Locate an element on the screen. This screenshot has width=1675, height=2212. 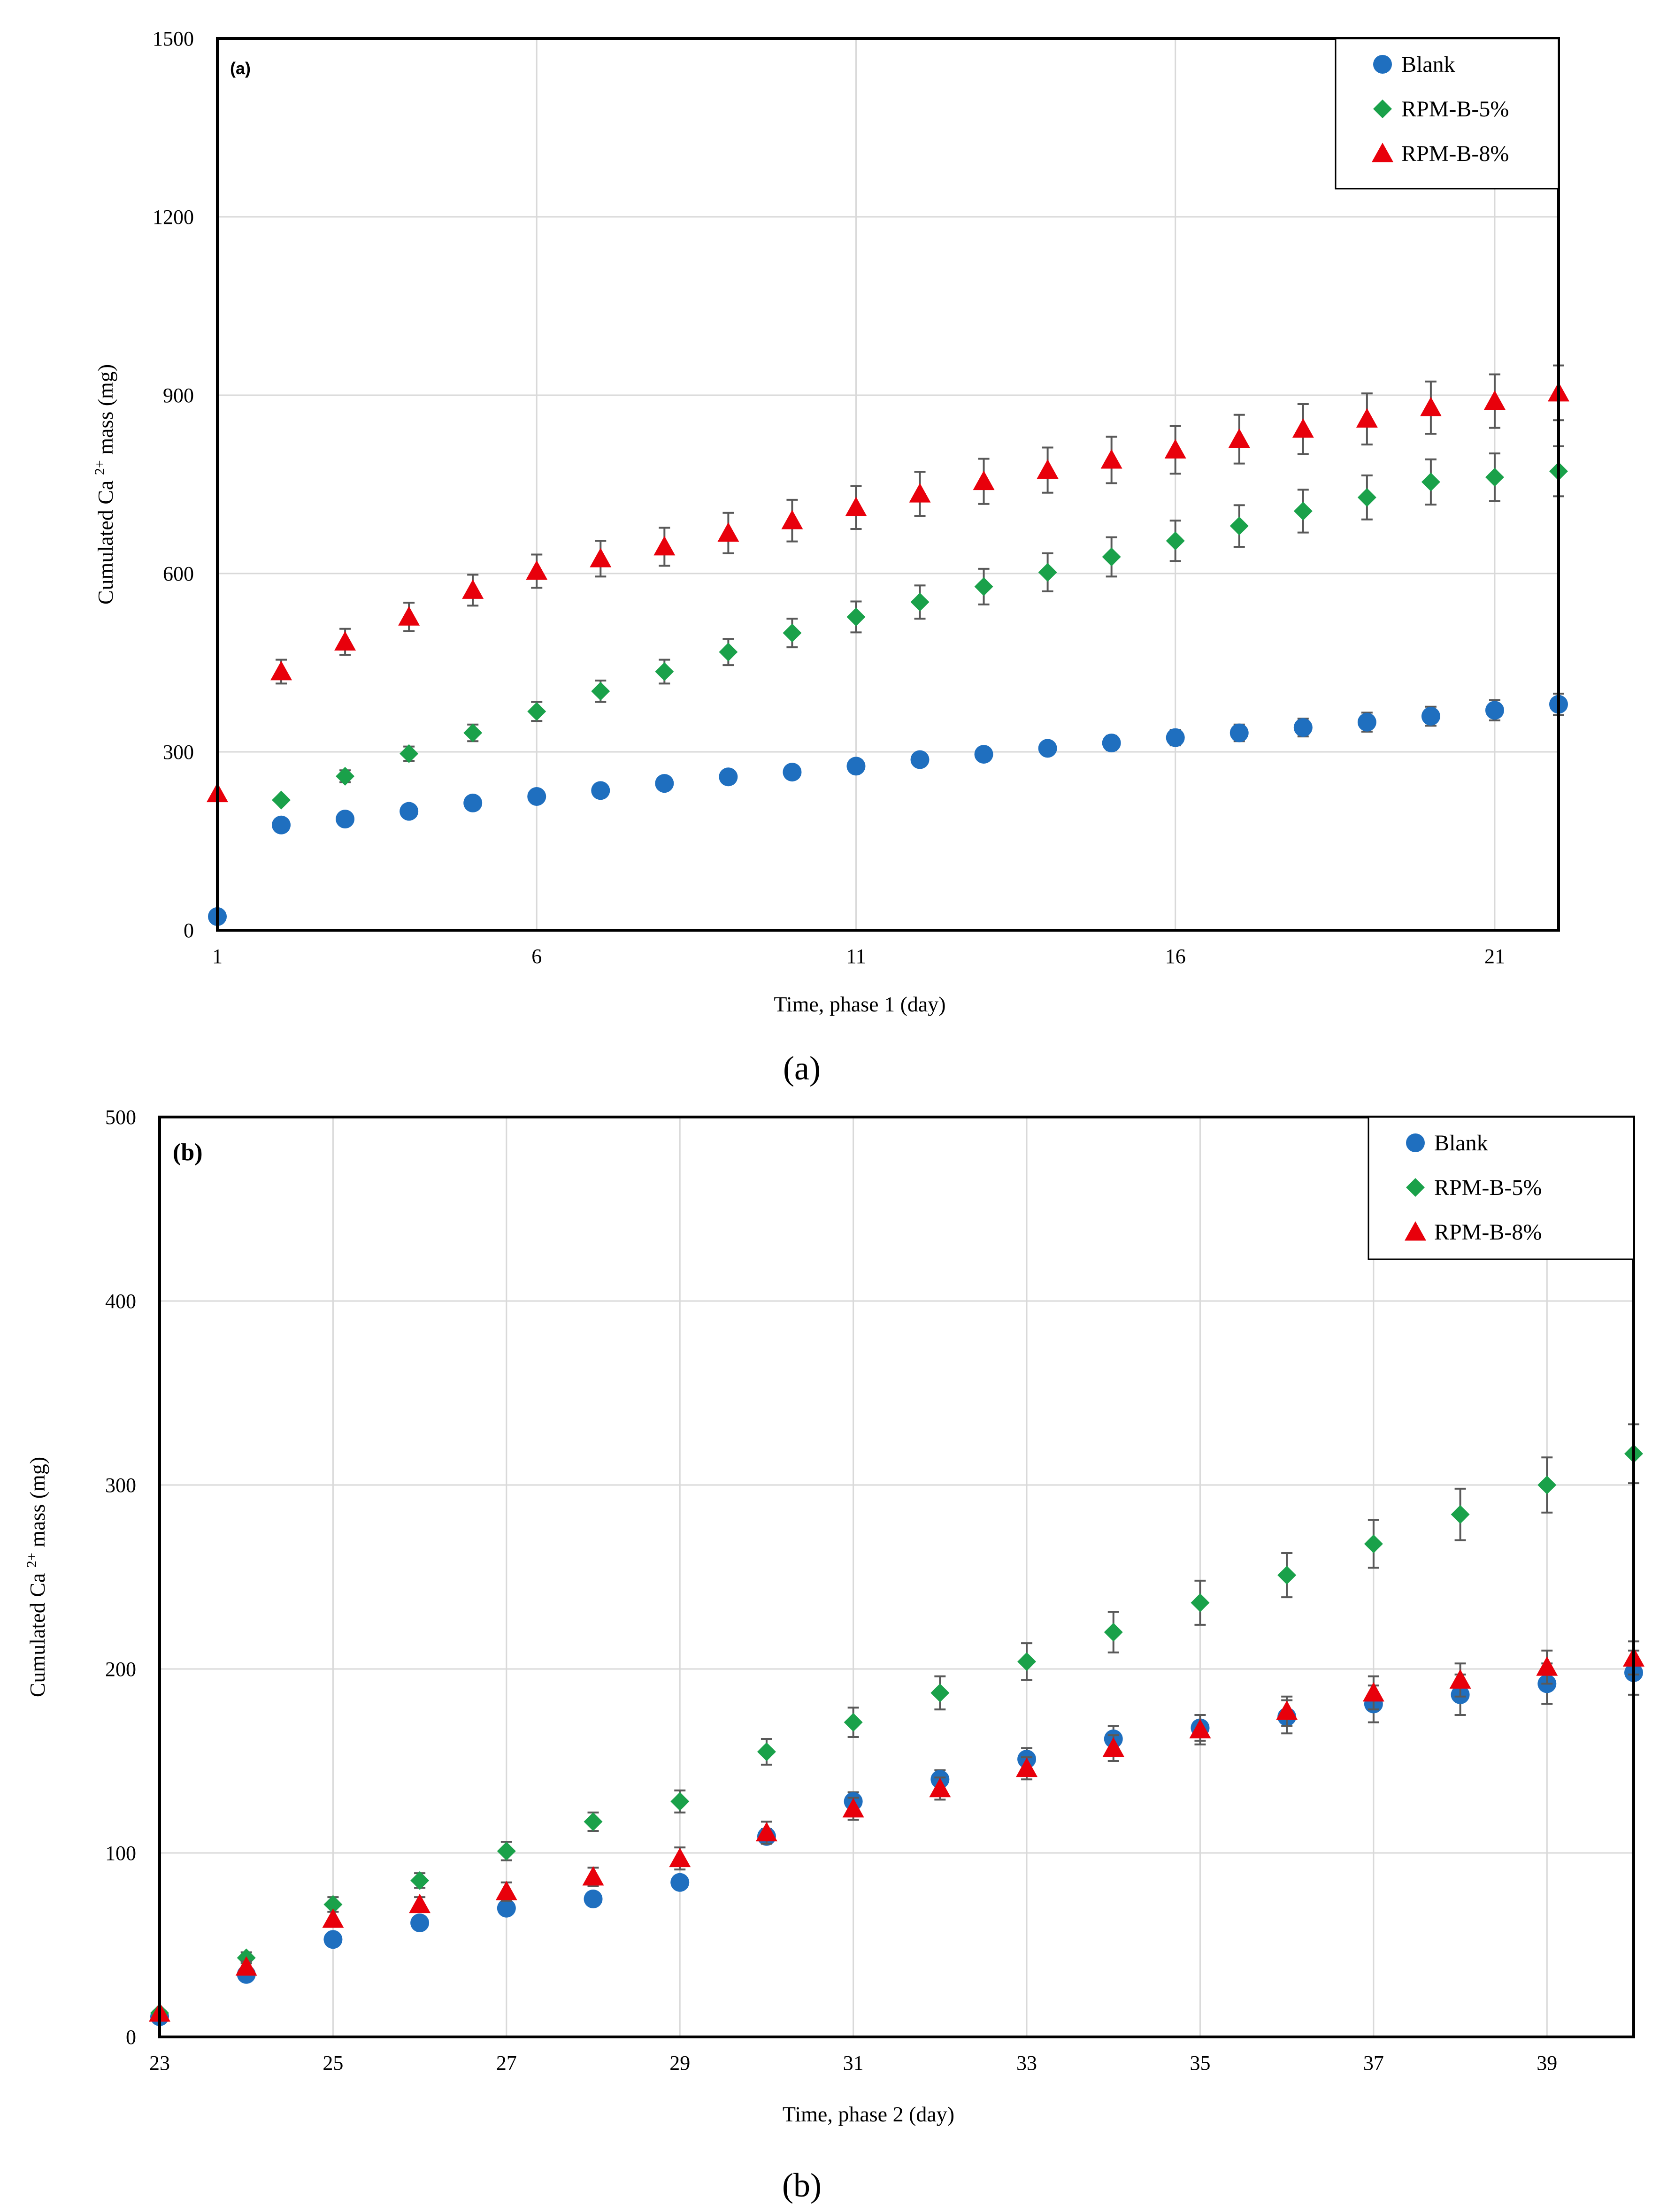
y-tick-label: 900 is located at coordinates (179, 395).